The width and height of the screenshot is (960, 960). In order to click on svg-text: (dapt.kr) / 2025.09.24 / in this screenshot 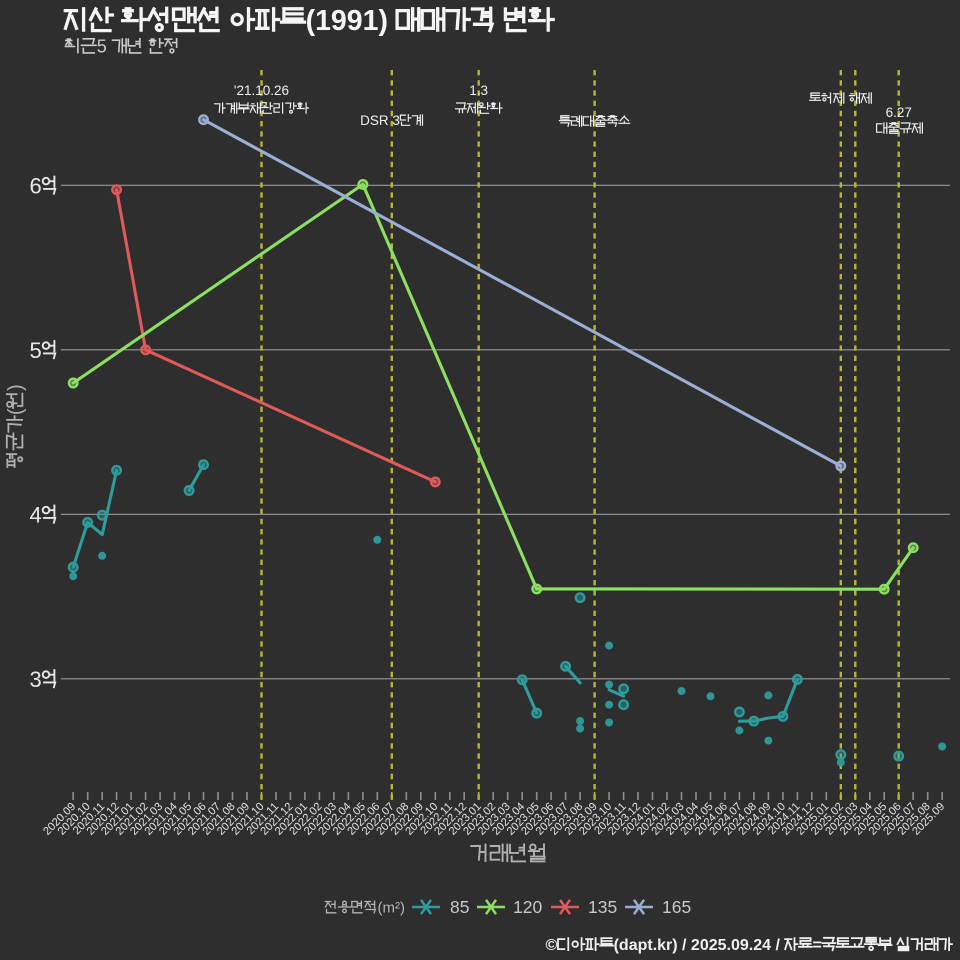, I will do `click(697, 945)`.